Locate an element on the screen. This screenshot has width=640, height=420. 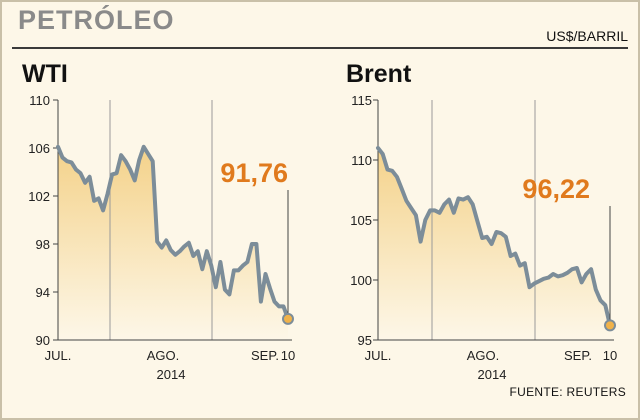
brent-y-tick-label: 110 is located at coordinates (361, 160).